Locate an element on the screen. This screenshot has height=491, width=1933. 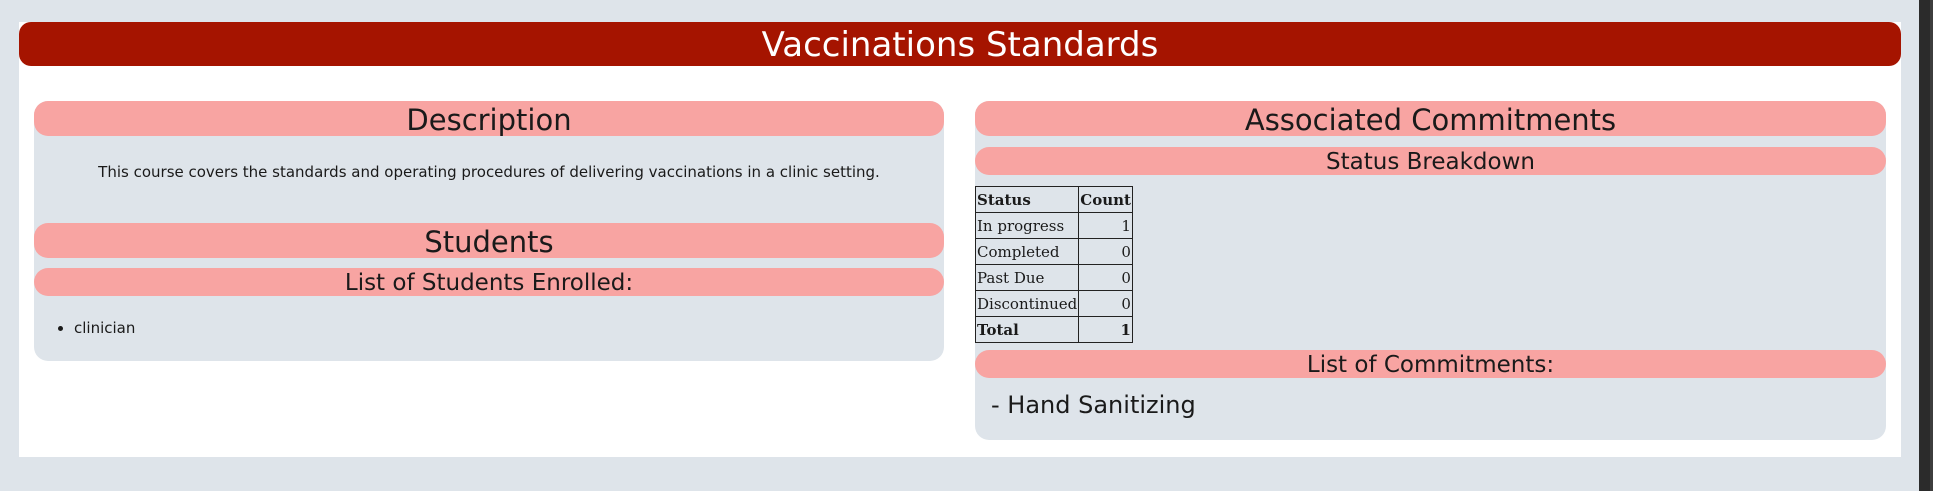
page-title: Vaccinations Standards is located at coordinates (960, 44).